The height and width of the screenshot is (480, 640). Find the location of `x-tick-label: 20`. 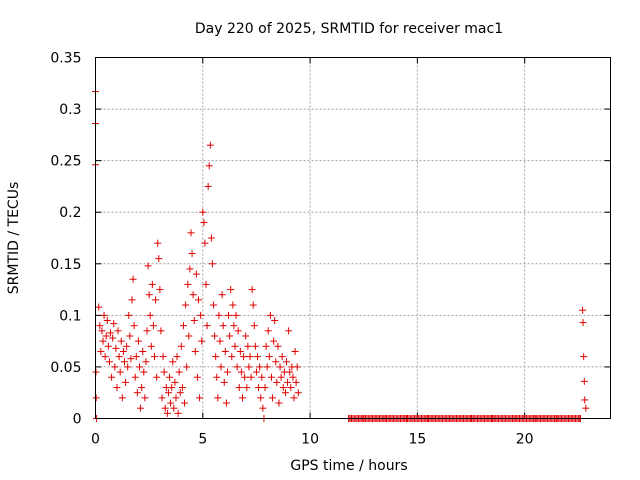

x-tick-label: 20 is located at coordinates (525, 440).